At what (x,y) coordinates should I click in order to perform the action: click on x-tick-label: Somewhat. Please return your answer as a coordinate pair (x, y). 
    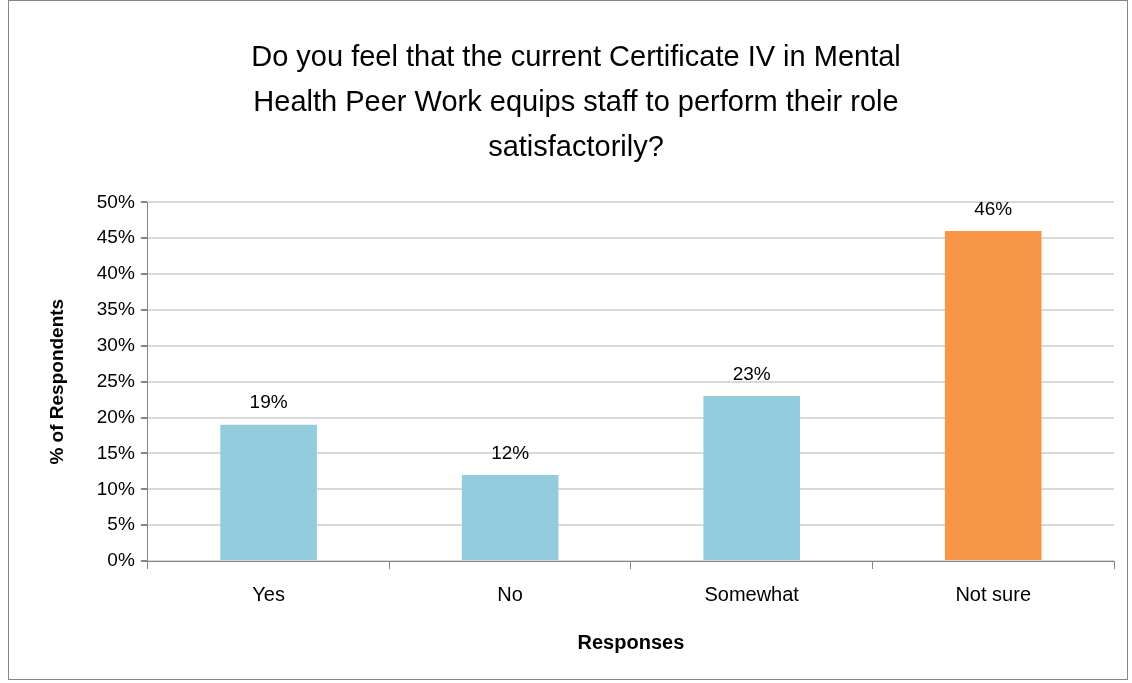
    Looking at the image, I should click on (752, 593).